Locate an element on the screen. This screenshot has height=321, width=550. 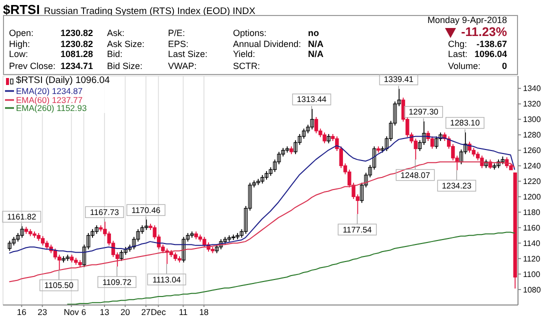
y-tick-label: 1080 is located at coordinates (532, 289).